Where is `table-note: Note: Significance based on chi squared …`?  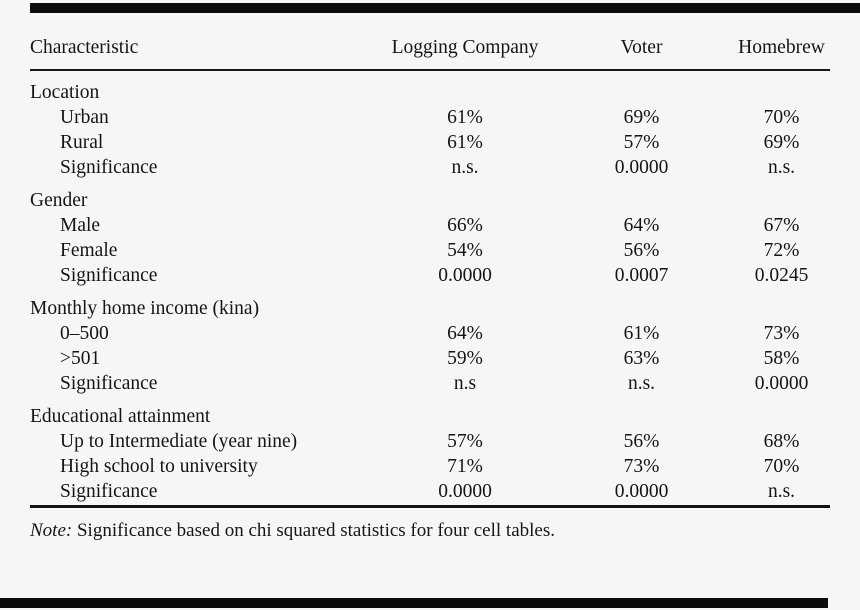
table-note: Note: Significance based on chi squared … is located at coordinates (430, 531).